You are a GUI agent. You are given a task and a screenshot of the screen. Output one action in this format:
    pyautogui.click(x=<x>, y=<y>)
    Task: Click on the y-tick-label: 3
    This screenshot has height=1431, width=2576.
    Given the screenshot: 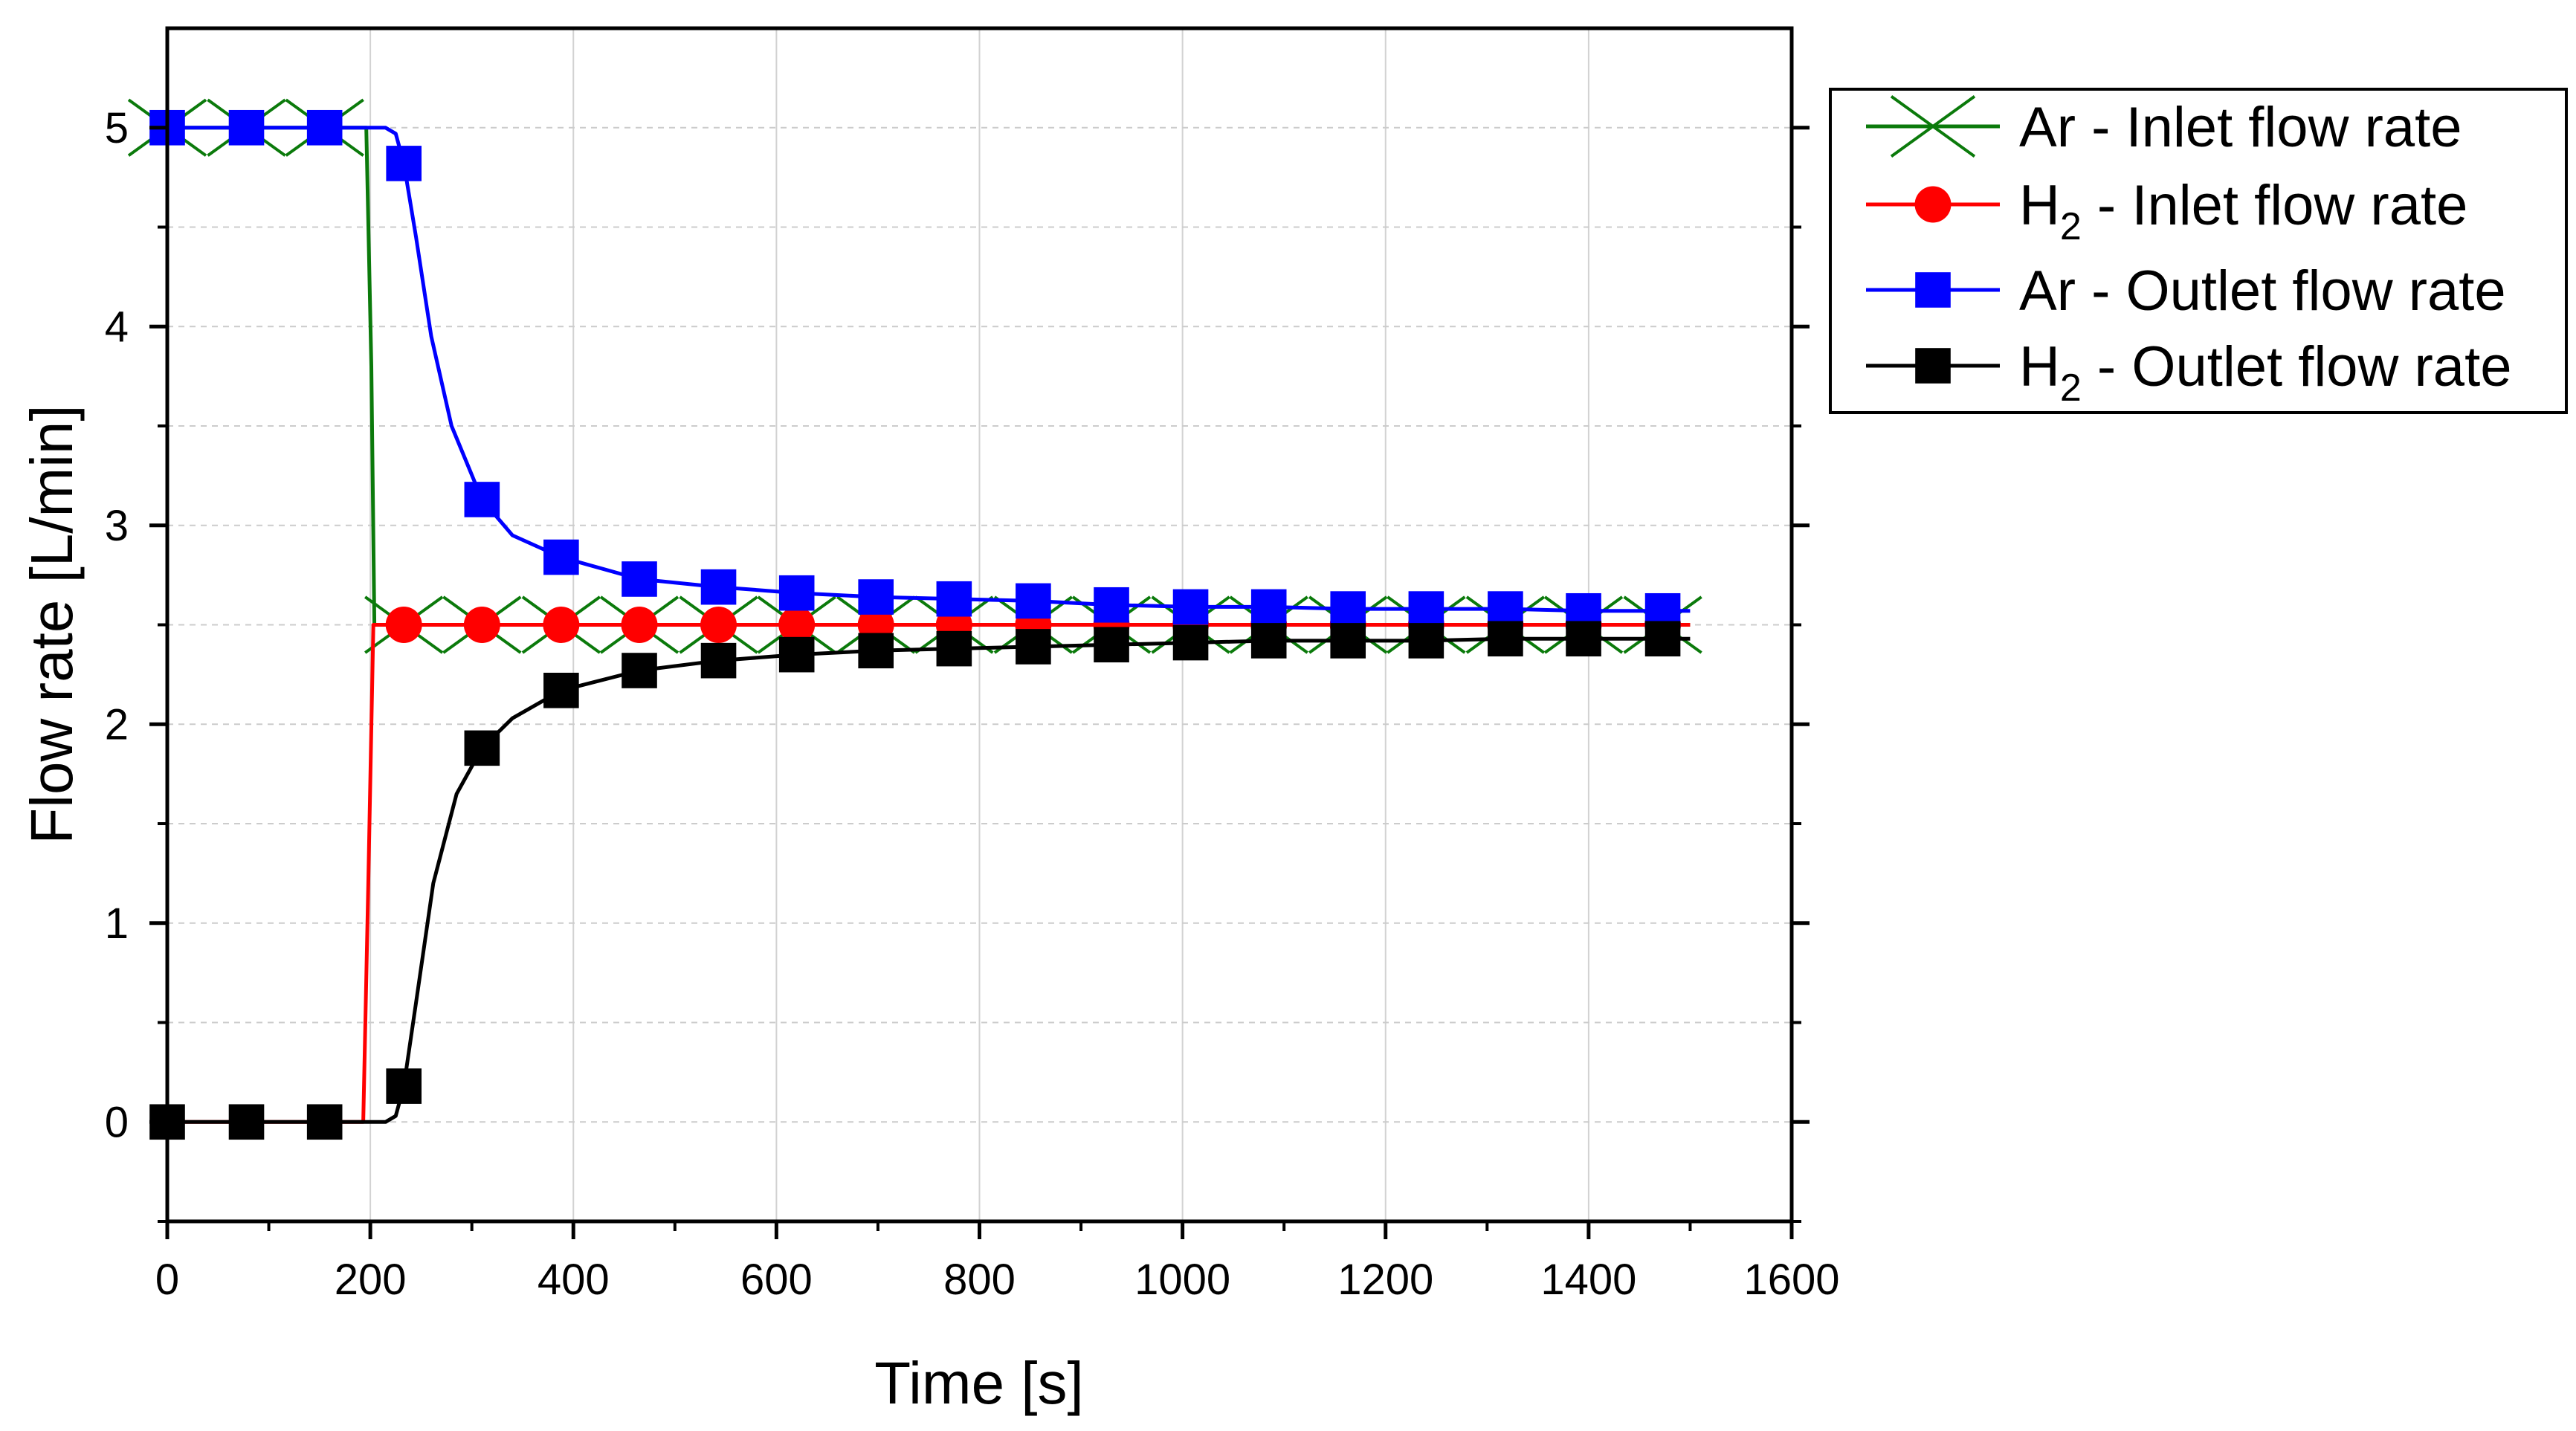 What is the action you would take?
    pyautogui.click(x=117, y=526)
    